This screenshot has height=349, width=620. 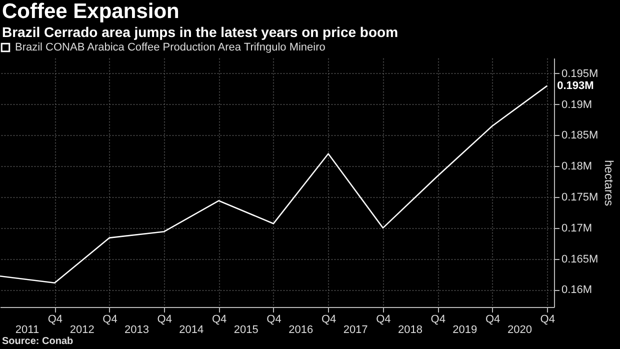 I want to click on text: 2015, so click(x=246, y=330).